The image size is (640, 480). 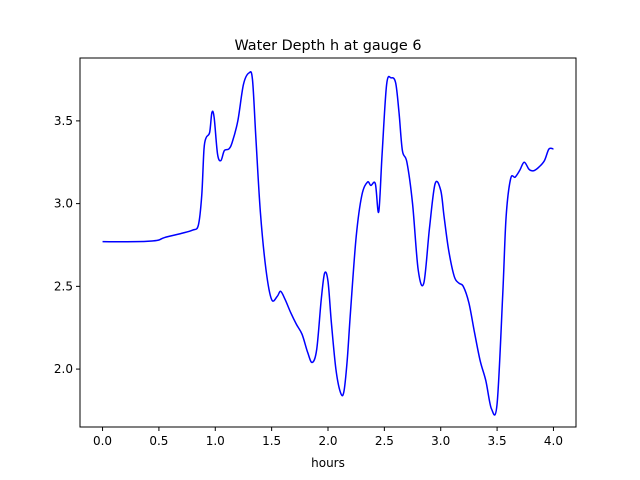 What do you see at coordinates (327, 46) in the screenshot?
I see `chart-title: Water Depth h at gauge 6` at bounding box center [327, 46].